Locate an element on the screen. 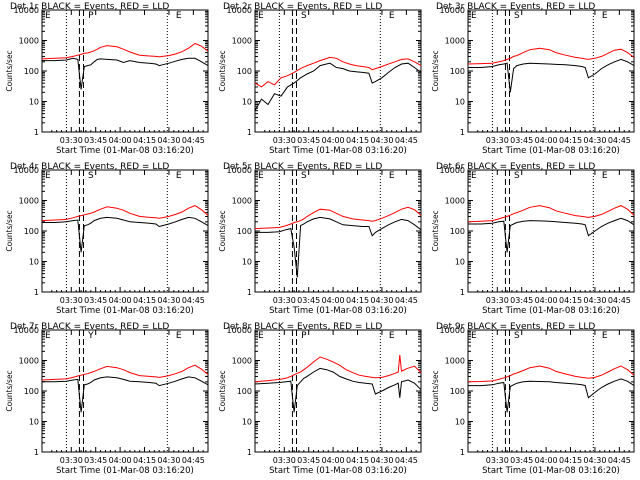 This screenshot has width=640, height=480. panel-title: Det 7r BLACK = Events, RED = LLD is located at coordinates (89, 327).